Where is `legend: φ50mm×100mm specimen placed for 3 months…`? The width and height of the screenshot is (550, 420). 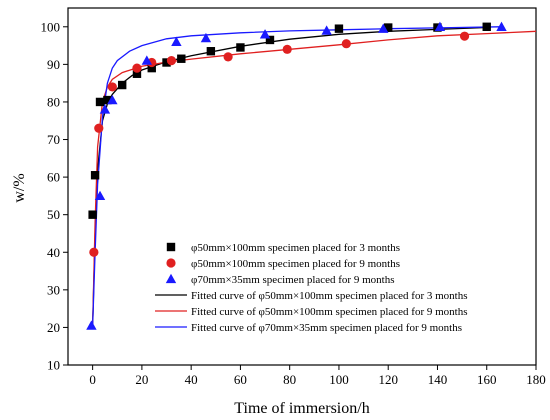
legend: φ50mm×100mm specimen placed for 3 months… is located at coordinates (311, 288).